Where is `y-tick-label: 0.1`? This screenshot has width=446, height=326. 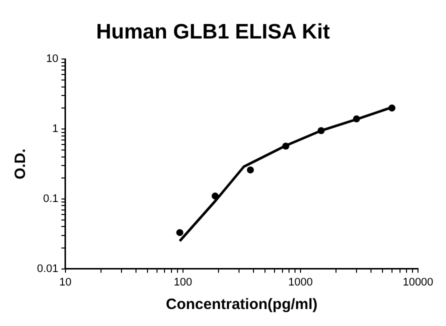
y-tick-label: 0.1 is located at coordinates (50, 198).